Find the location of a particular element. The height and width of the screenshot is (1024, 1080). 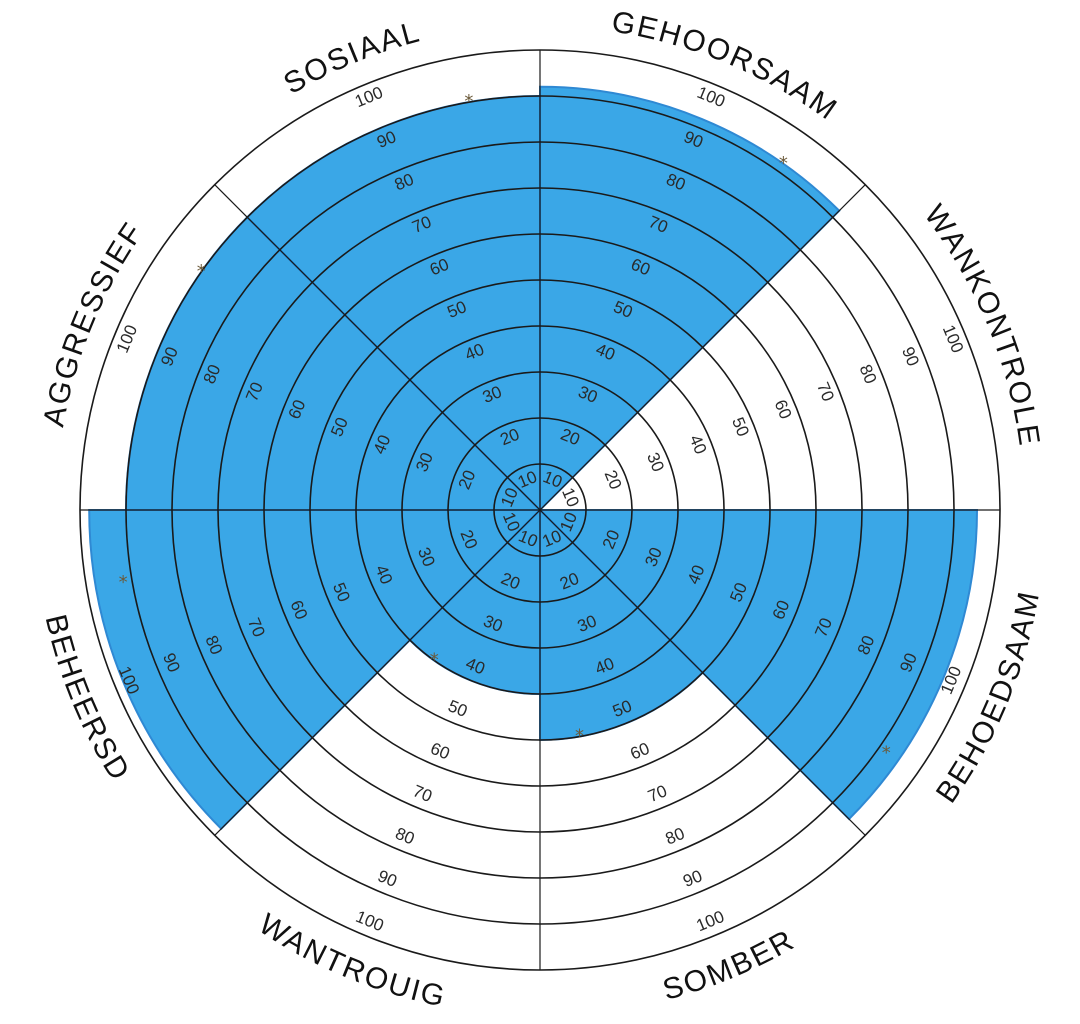

tick-label: 20 is located at coordinates (613, 479).